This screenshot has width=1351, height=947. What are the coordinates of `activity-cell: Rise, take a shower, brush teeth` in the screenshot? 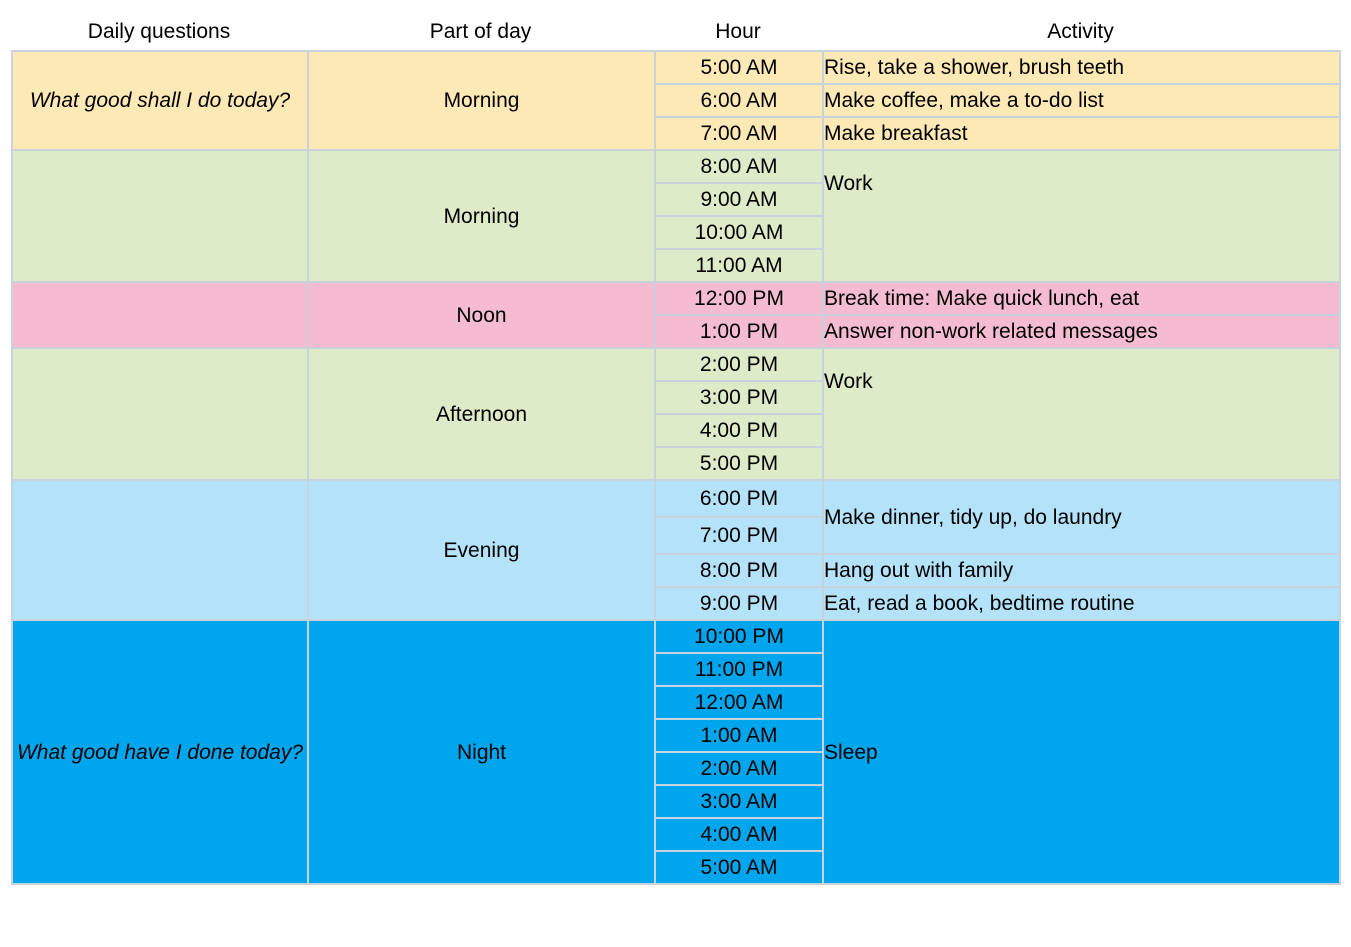 It's located at (1081, 67).